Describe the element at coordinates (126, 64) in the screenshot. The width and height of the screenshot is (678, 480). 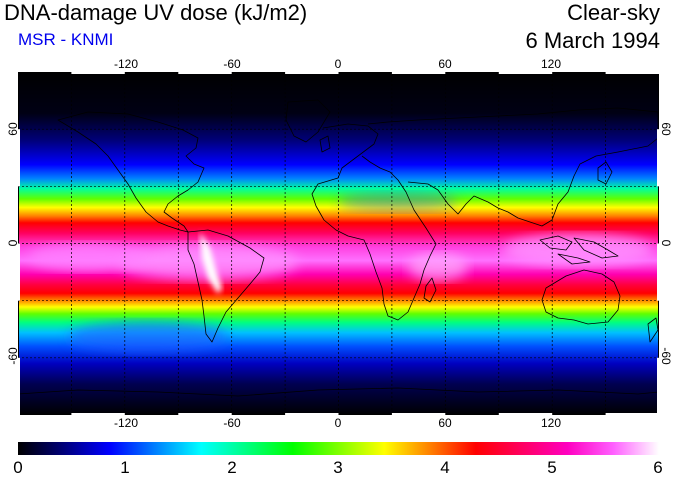
I see `lon-tick-top: -120` at that location.